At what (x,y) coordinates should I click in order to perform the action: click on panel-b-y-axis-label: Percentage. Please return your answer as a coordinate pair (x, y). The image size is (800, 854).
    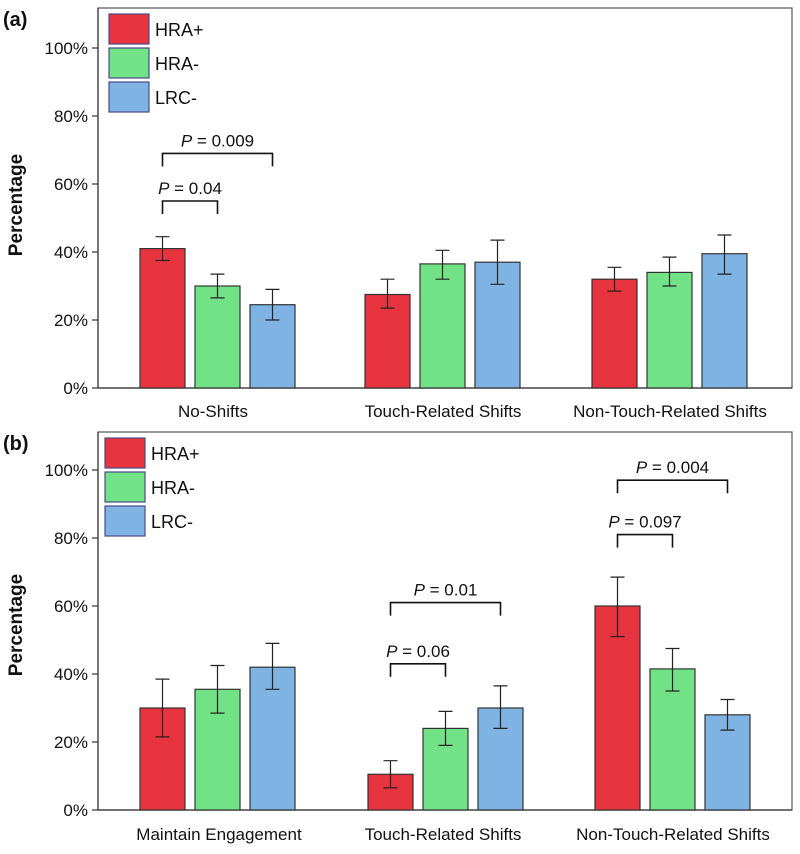
    Looking at the image, I should click on (16, 625).